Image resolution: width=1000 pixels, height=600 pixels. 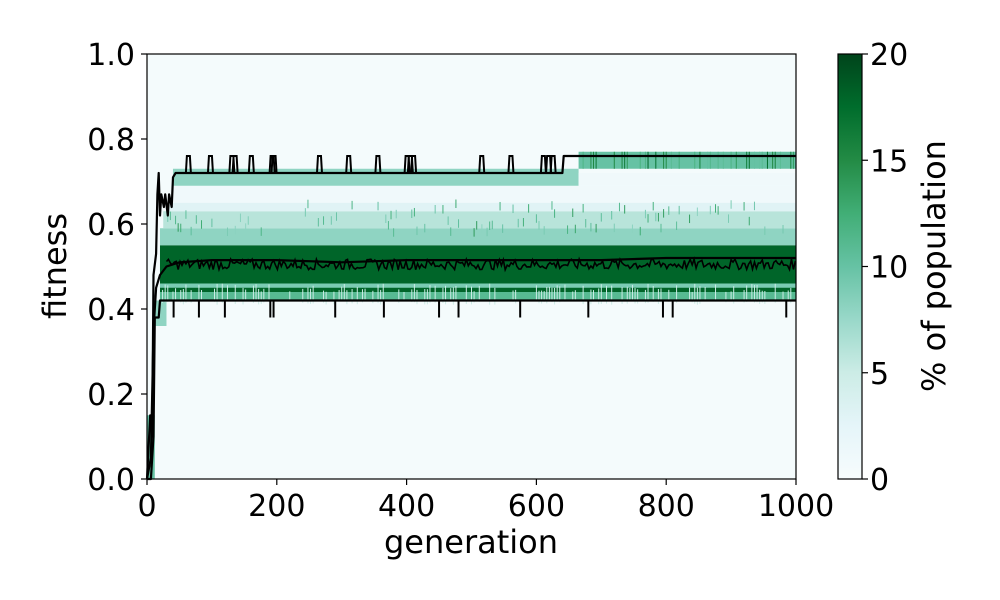 I want to click on x-tick-label: 0, so click(x=146, y=506).